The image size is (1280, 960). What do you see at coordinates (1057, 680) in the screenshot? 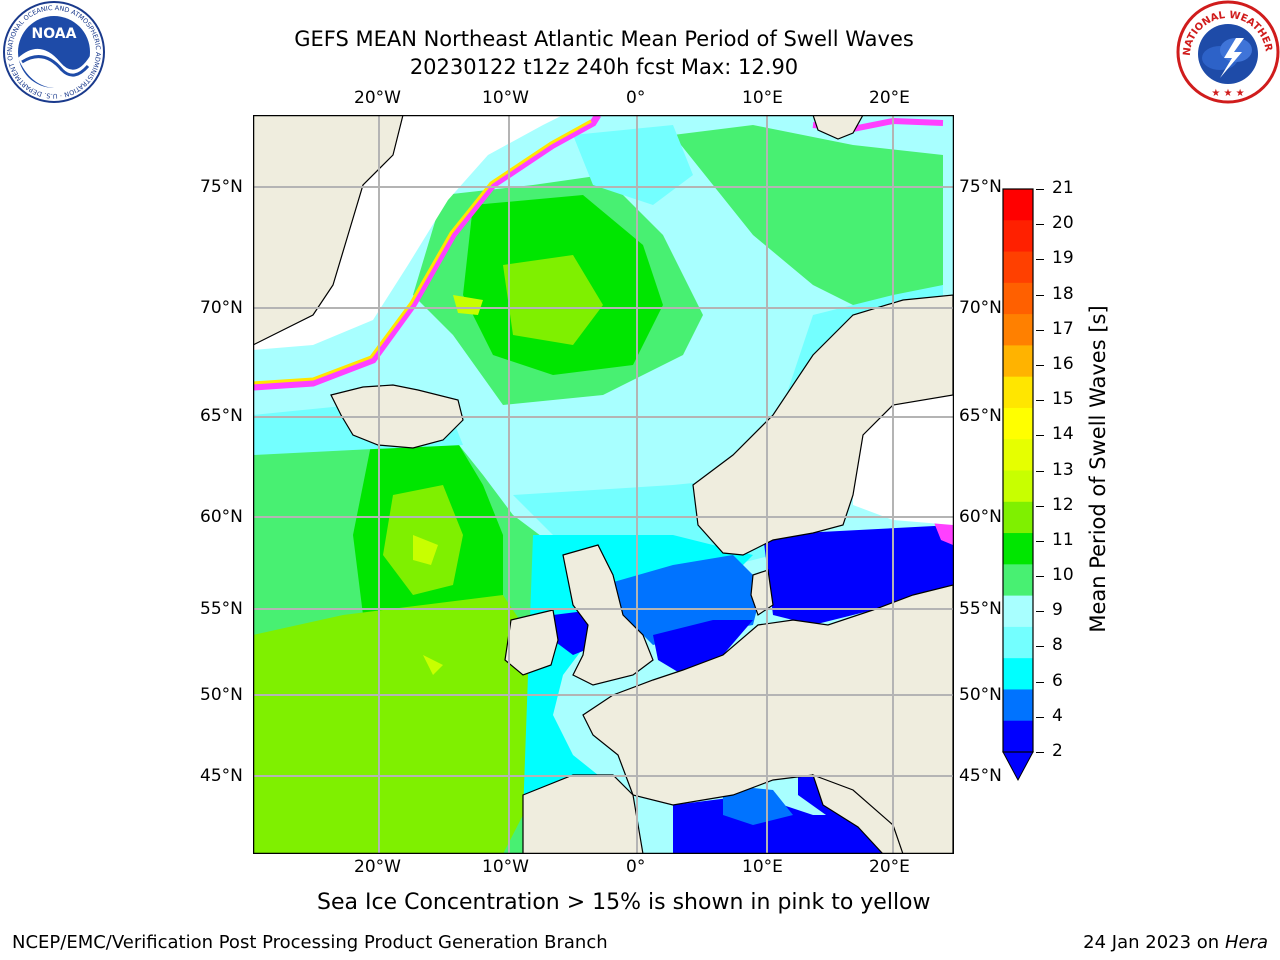
I see `colorbar-tick: 6` at bounding box center [1057, 680].